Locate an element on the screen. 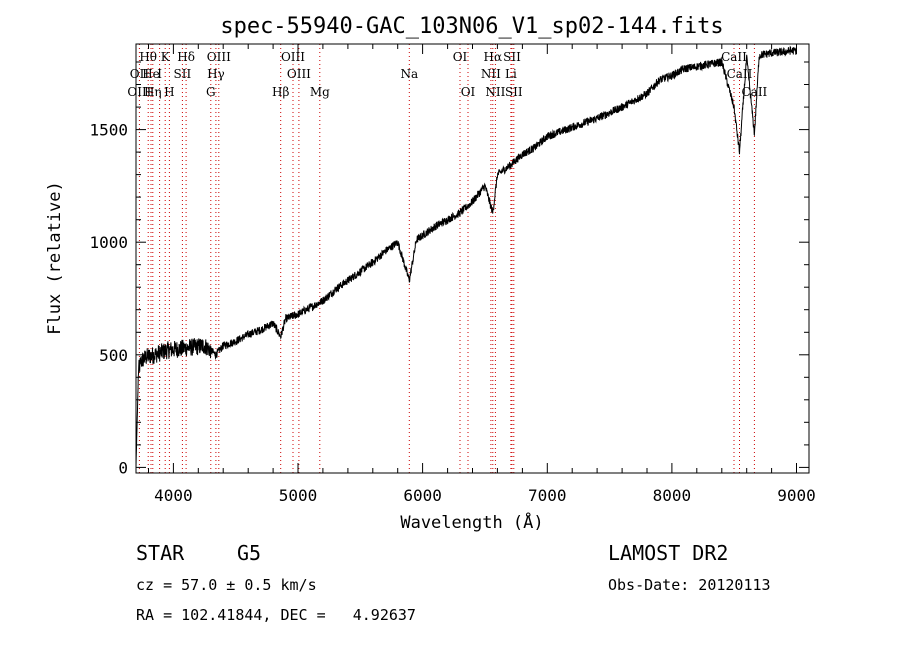 The height and width of the screenshot is (650, 900). chart-title: spec-55940-GAC_103N06_V1_sp02-144.fits is located at coordinates (471, 26).